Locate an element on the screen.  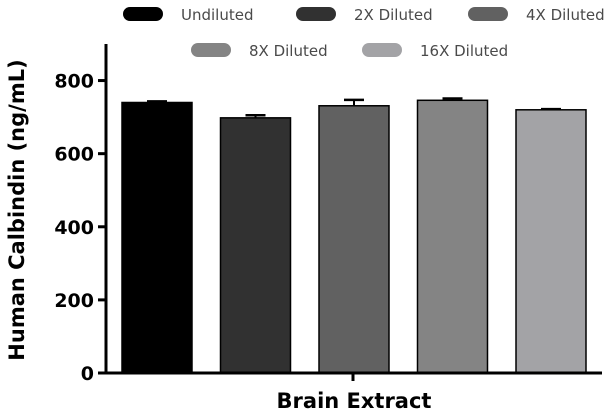
y-tick-label: 400 is located at coordinates (74, 228).